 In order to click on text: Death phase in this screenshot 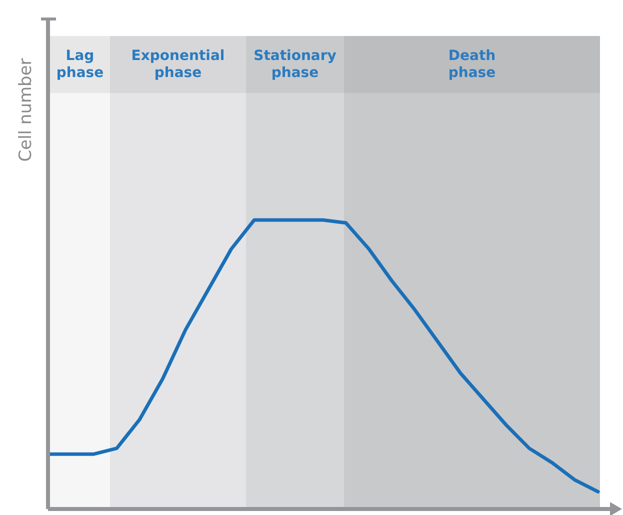, I will do `click(472, 64)`.